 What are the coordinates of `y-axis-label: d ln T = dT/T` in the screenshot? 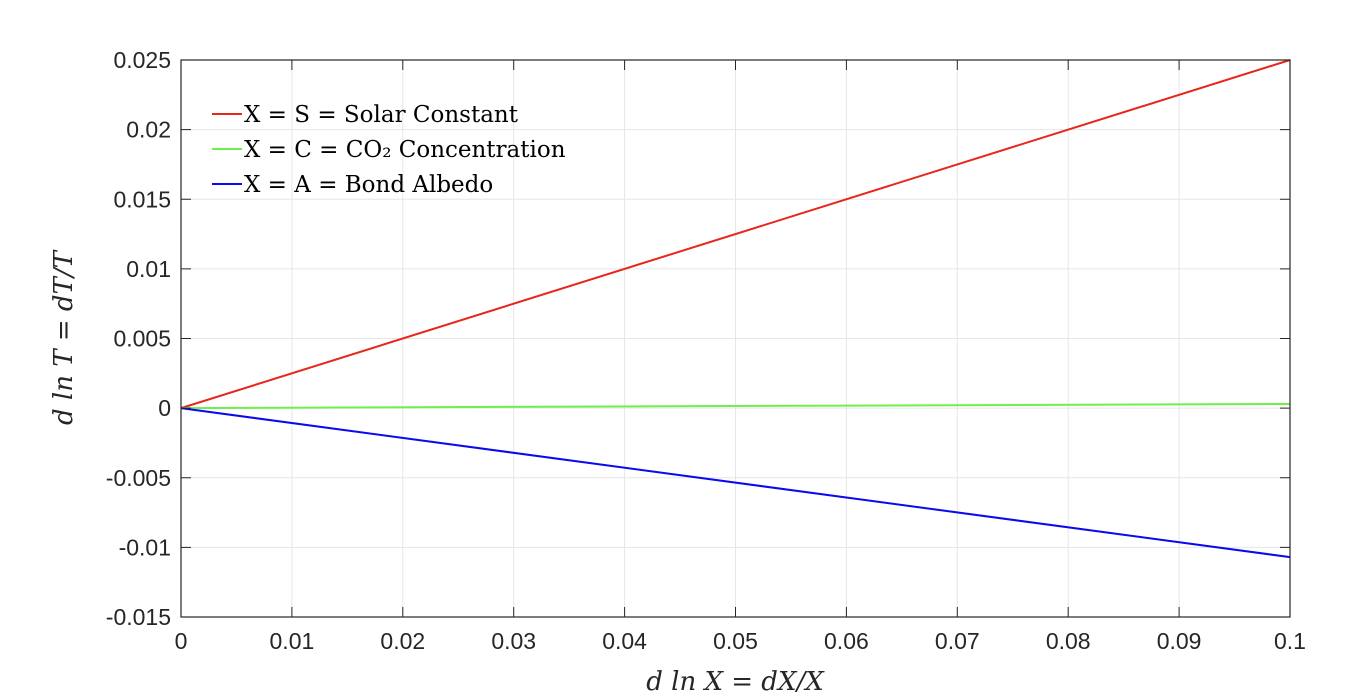 It's located at (64, 337).